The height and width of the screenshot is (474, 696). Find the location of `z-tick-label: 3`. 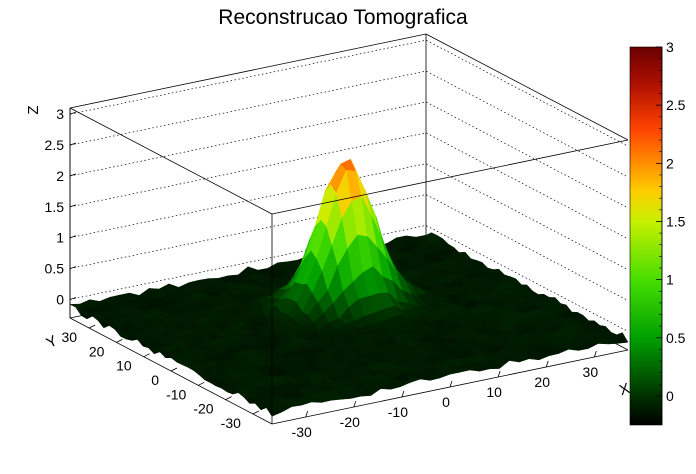

z-tick-label: 3 is located at coordinates (60, 114).